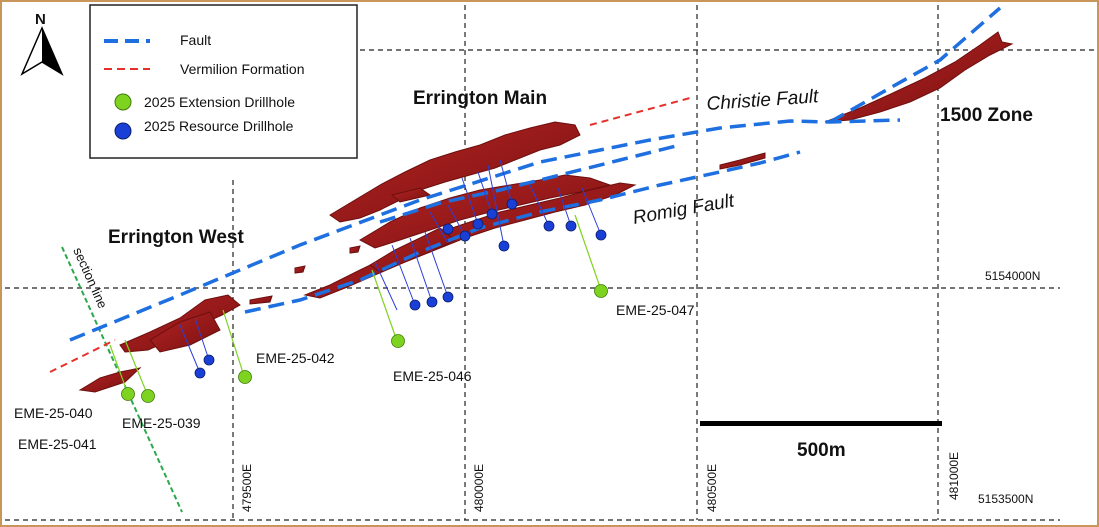 The image size is (1099, 527). I want to click on label-479500E: 479500E, so click(247, 488).